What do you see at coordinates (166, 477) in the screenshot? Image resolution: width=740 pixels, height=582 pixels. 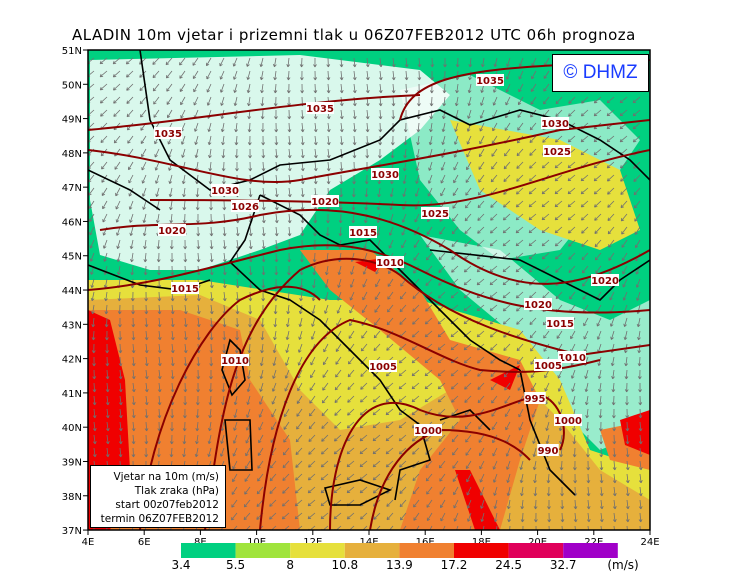 I see `legend-line-wind: Vjetar na 10m (m/s)` at bounding box center [166, 477].